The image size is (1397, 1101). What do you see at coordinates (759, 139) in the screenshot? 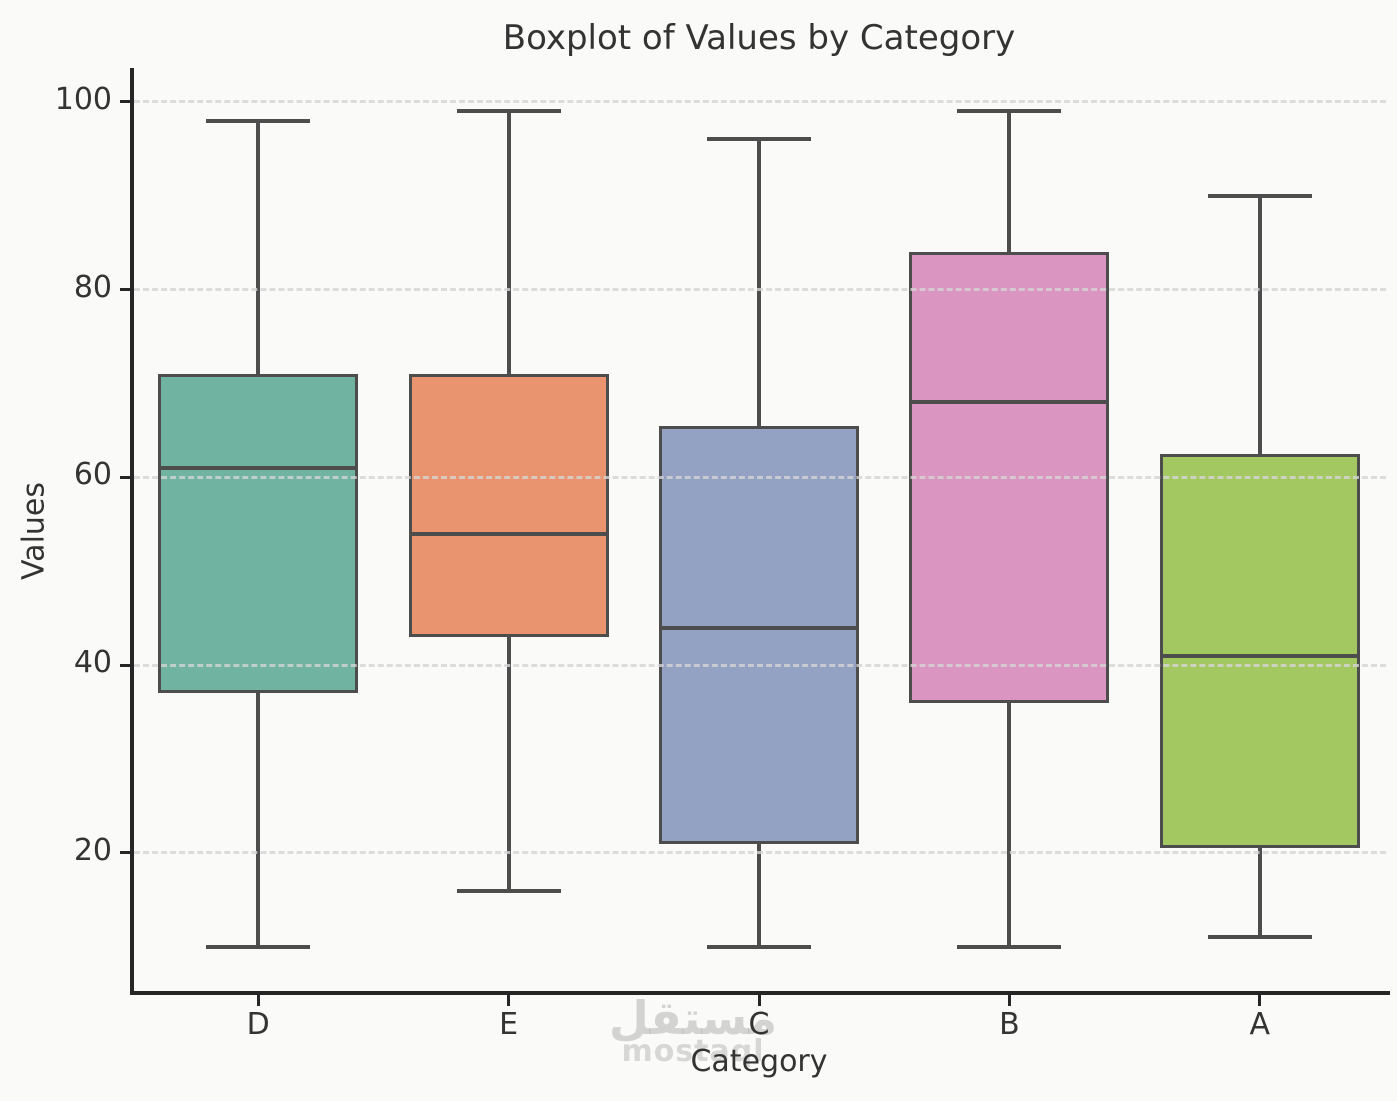
I see `box-C-cap-top` at bounding box center [759, 139].